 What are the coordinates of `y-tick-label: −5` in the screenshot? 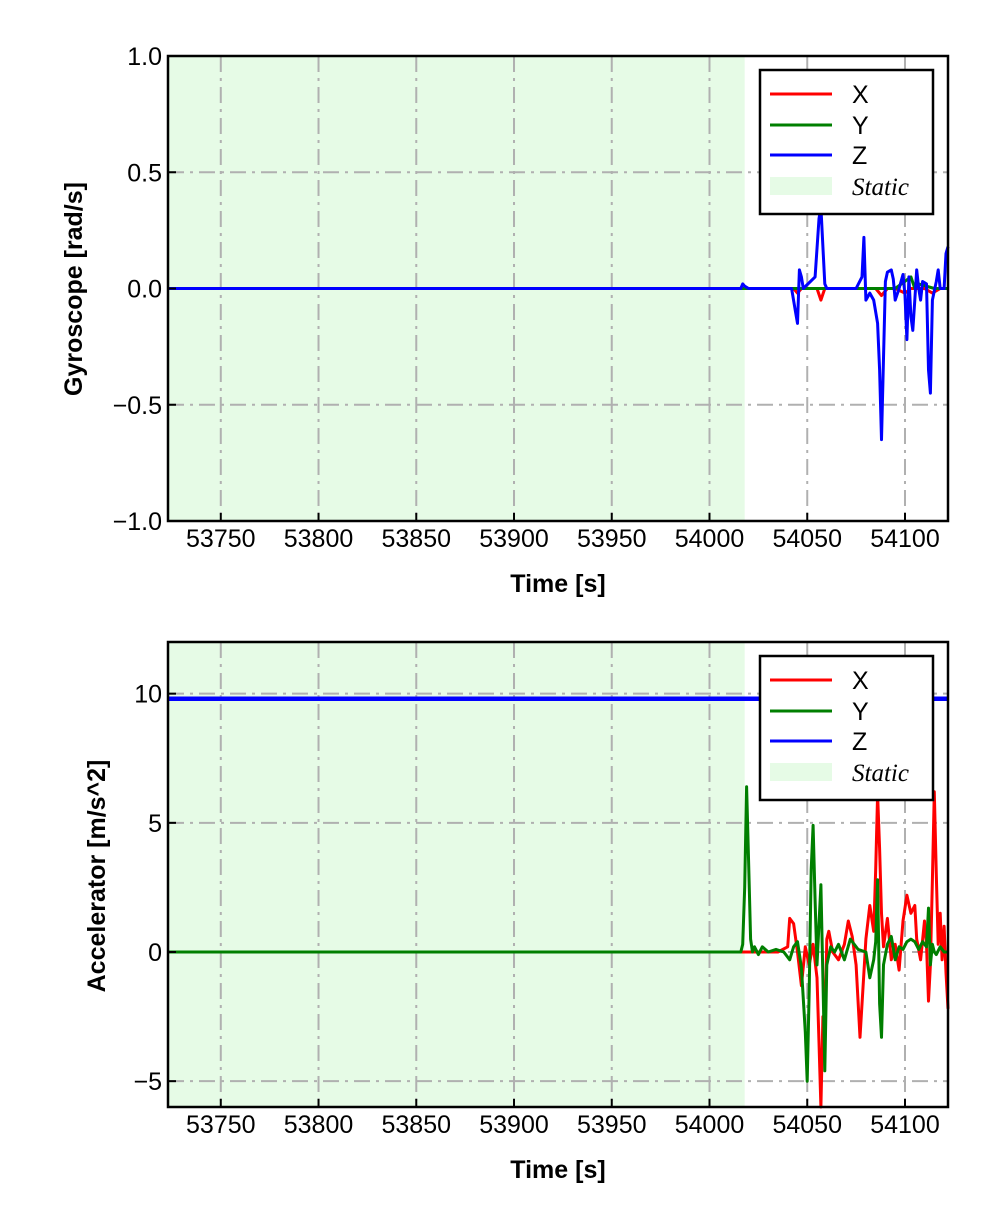 It's located at (147, 1082).